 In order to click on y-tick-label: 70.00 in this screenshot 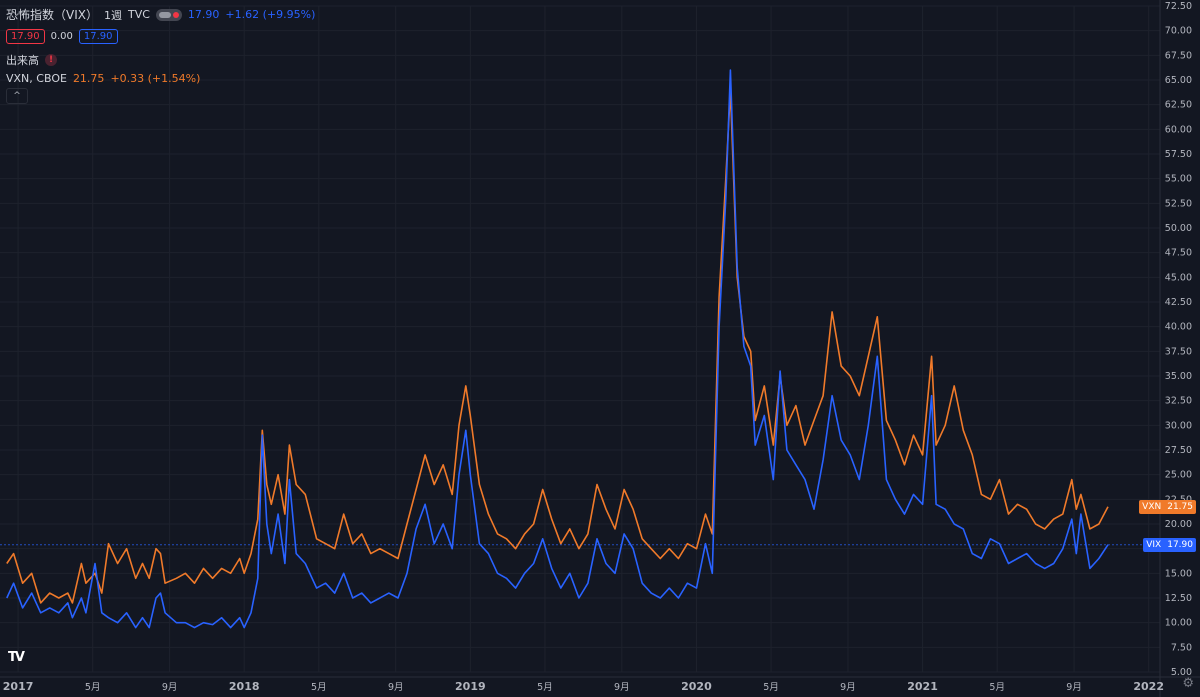, I will do `click(1178, 31)`.